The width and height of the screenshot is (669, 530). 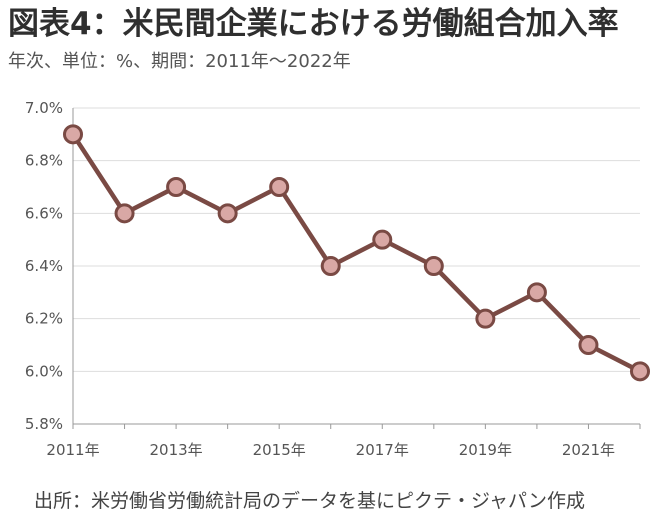 What do you see at coordinates (588, 450) in the screenshot?
I see `x-tick-label: 2021年` at bounding box center [588, 450].